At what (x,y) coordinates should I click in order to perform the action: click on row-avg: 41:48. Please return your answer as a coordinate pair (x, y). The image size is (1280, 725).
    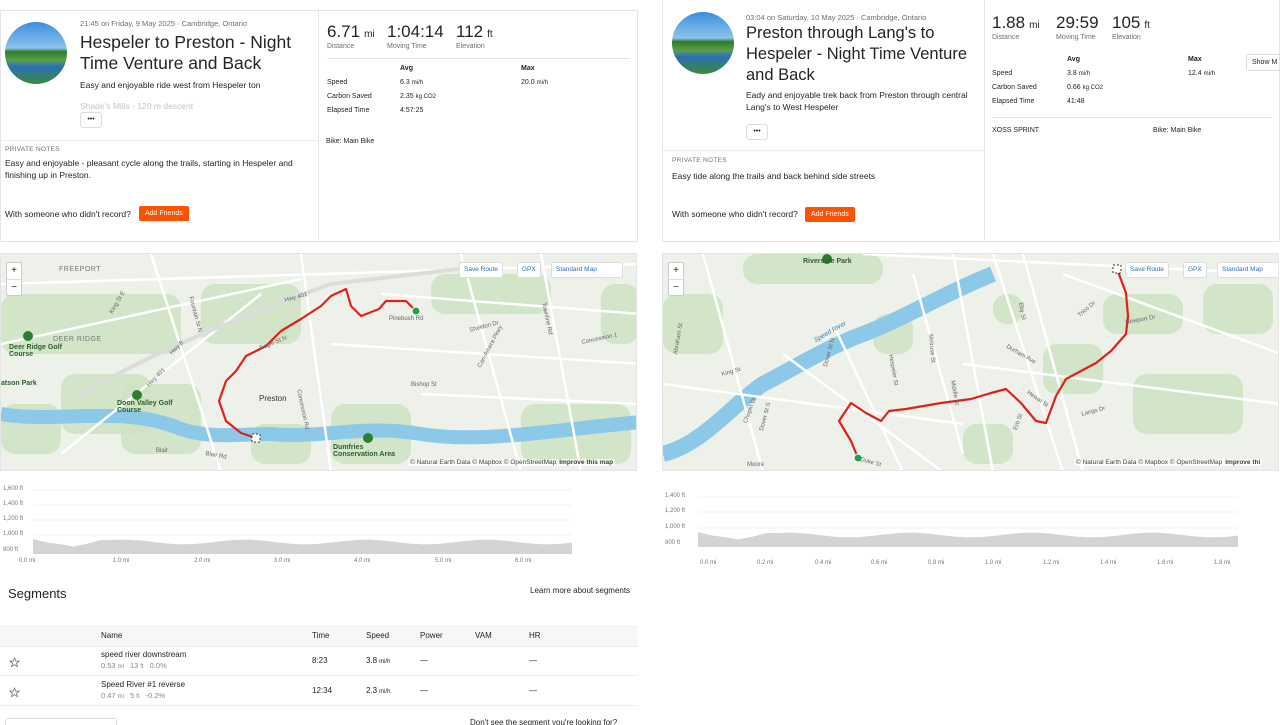
    Looking at the image, I should click on (1076, 101).